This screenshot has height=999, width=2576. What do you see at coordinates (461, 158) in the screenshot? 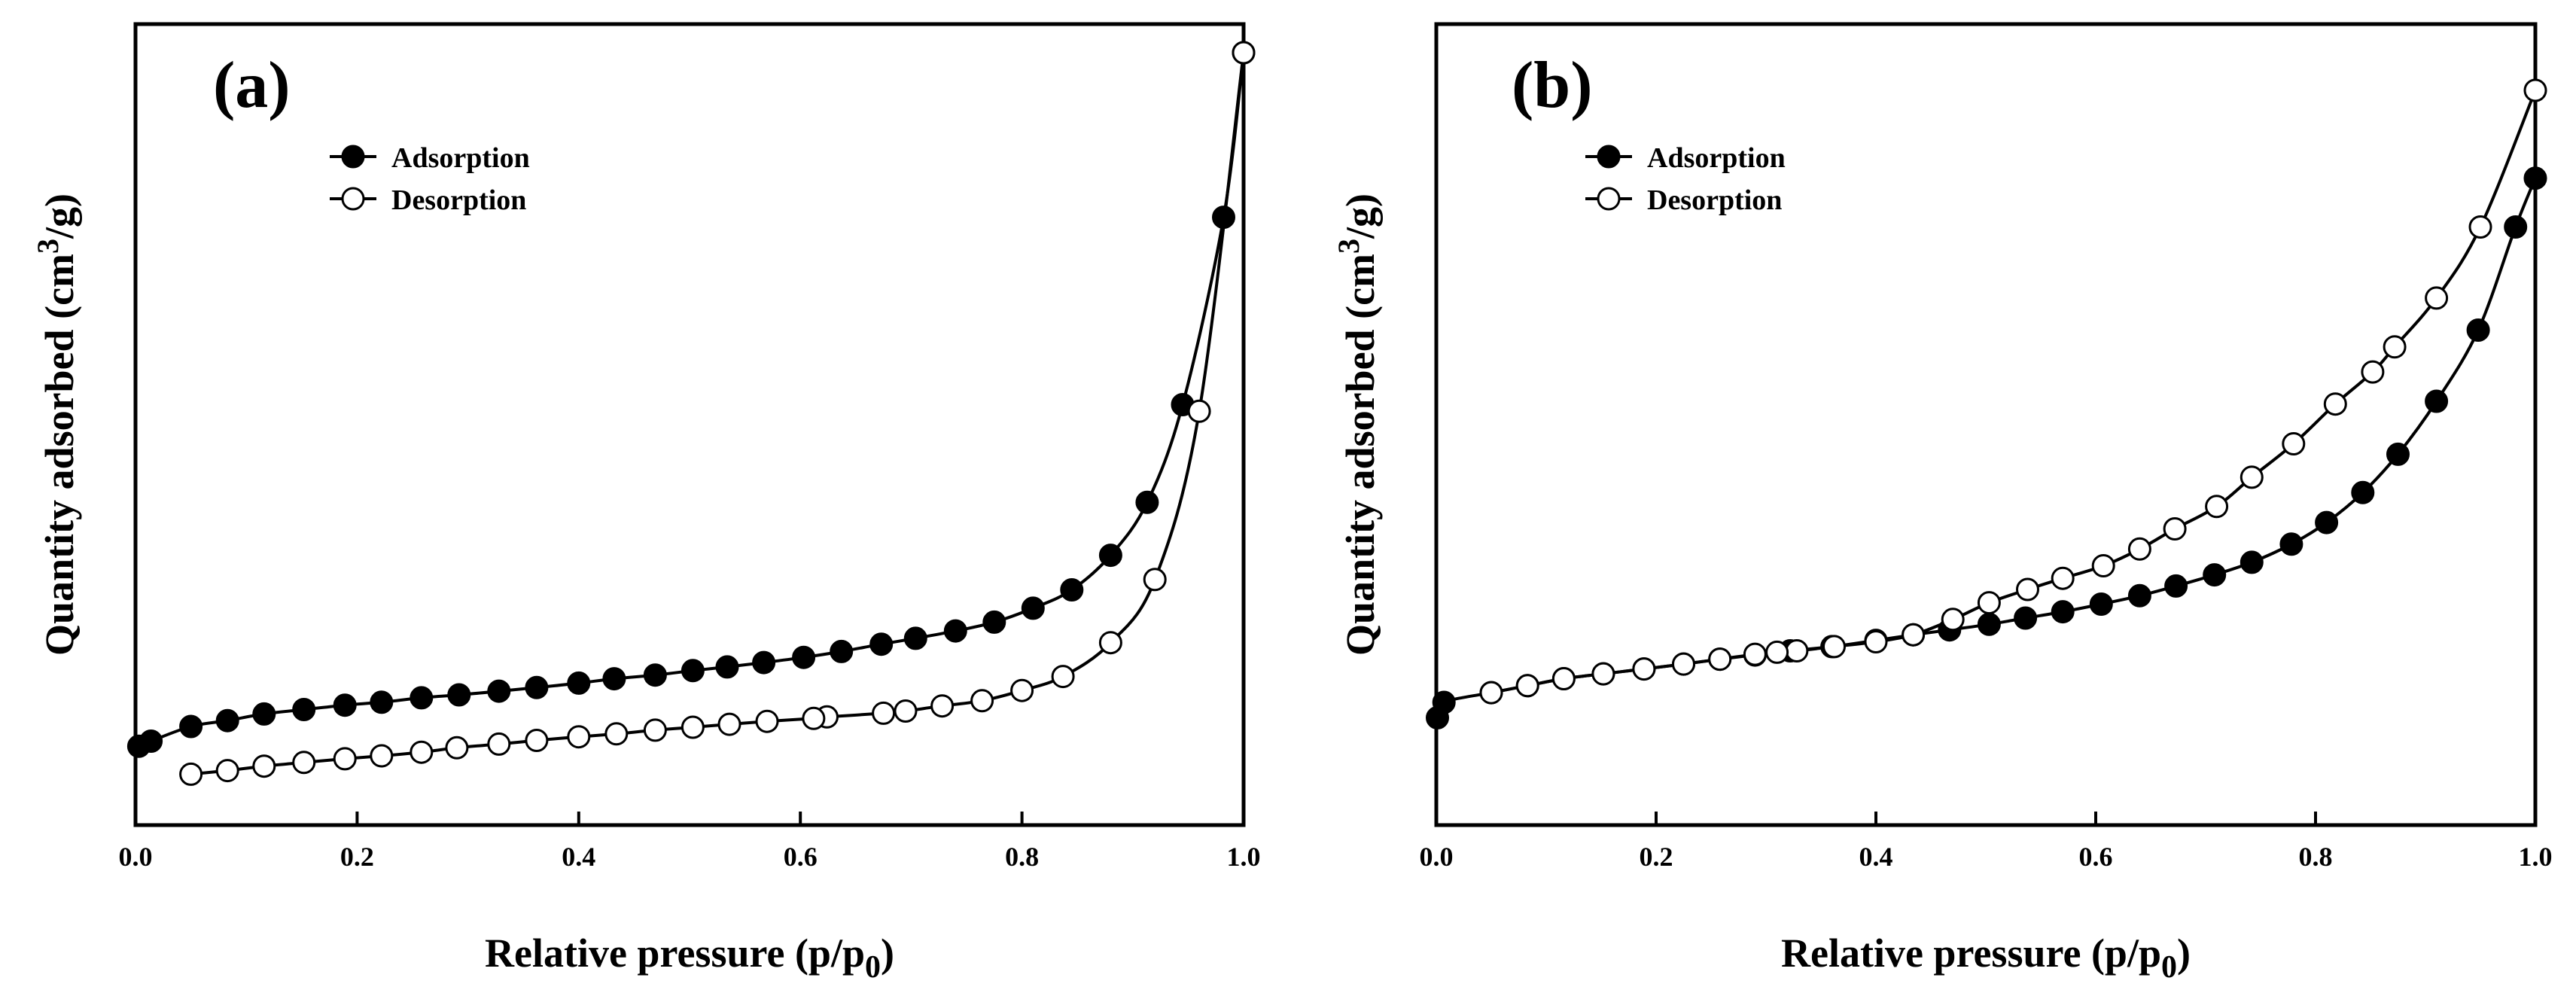
I see `legend-label-adsorption: Adsorption` at bounding box center [461, 158].